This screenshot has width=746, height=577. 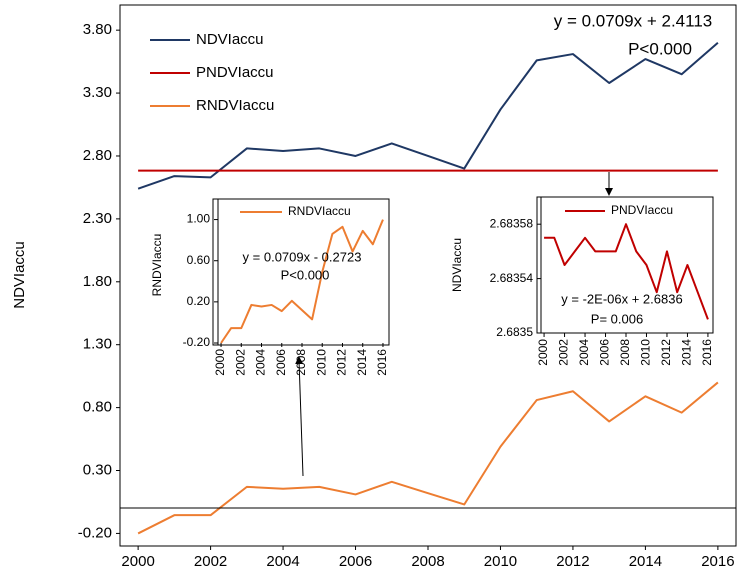 What do you see at coordinates (157, 265) in the screenshot?
I see `y-axis-label: RNDVIaccu` at bounding box center [157, 265].